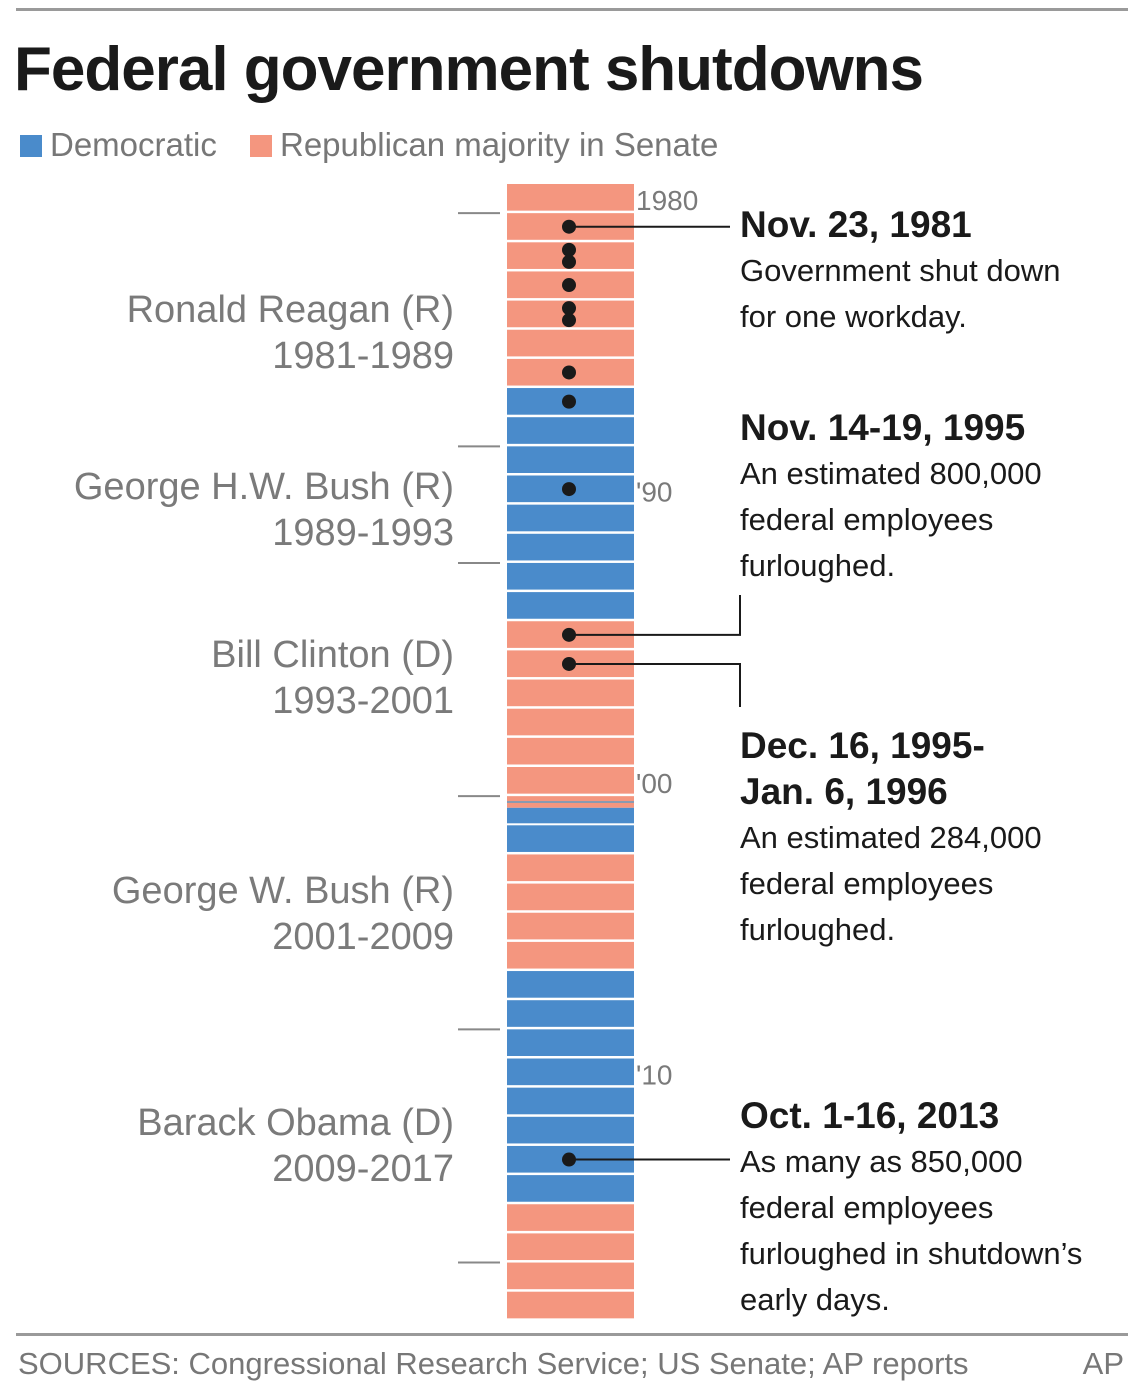 This screenshot has width=1140, height=1396. I want to click on president-bush-sr: George H.W. Bush (R) 1989-1993, so click(264, 510).